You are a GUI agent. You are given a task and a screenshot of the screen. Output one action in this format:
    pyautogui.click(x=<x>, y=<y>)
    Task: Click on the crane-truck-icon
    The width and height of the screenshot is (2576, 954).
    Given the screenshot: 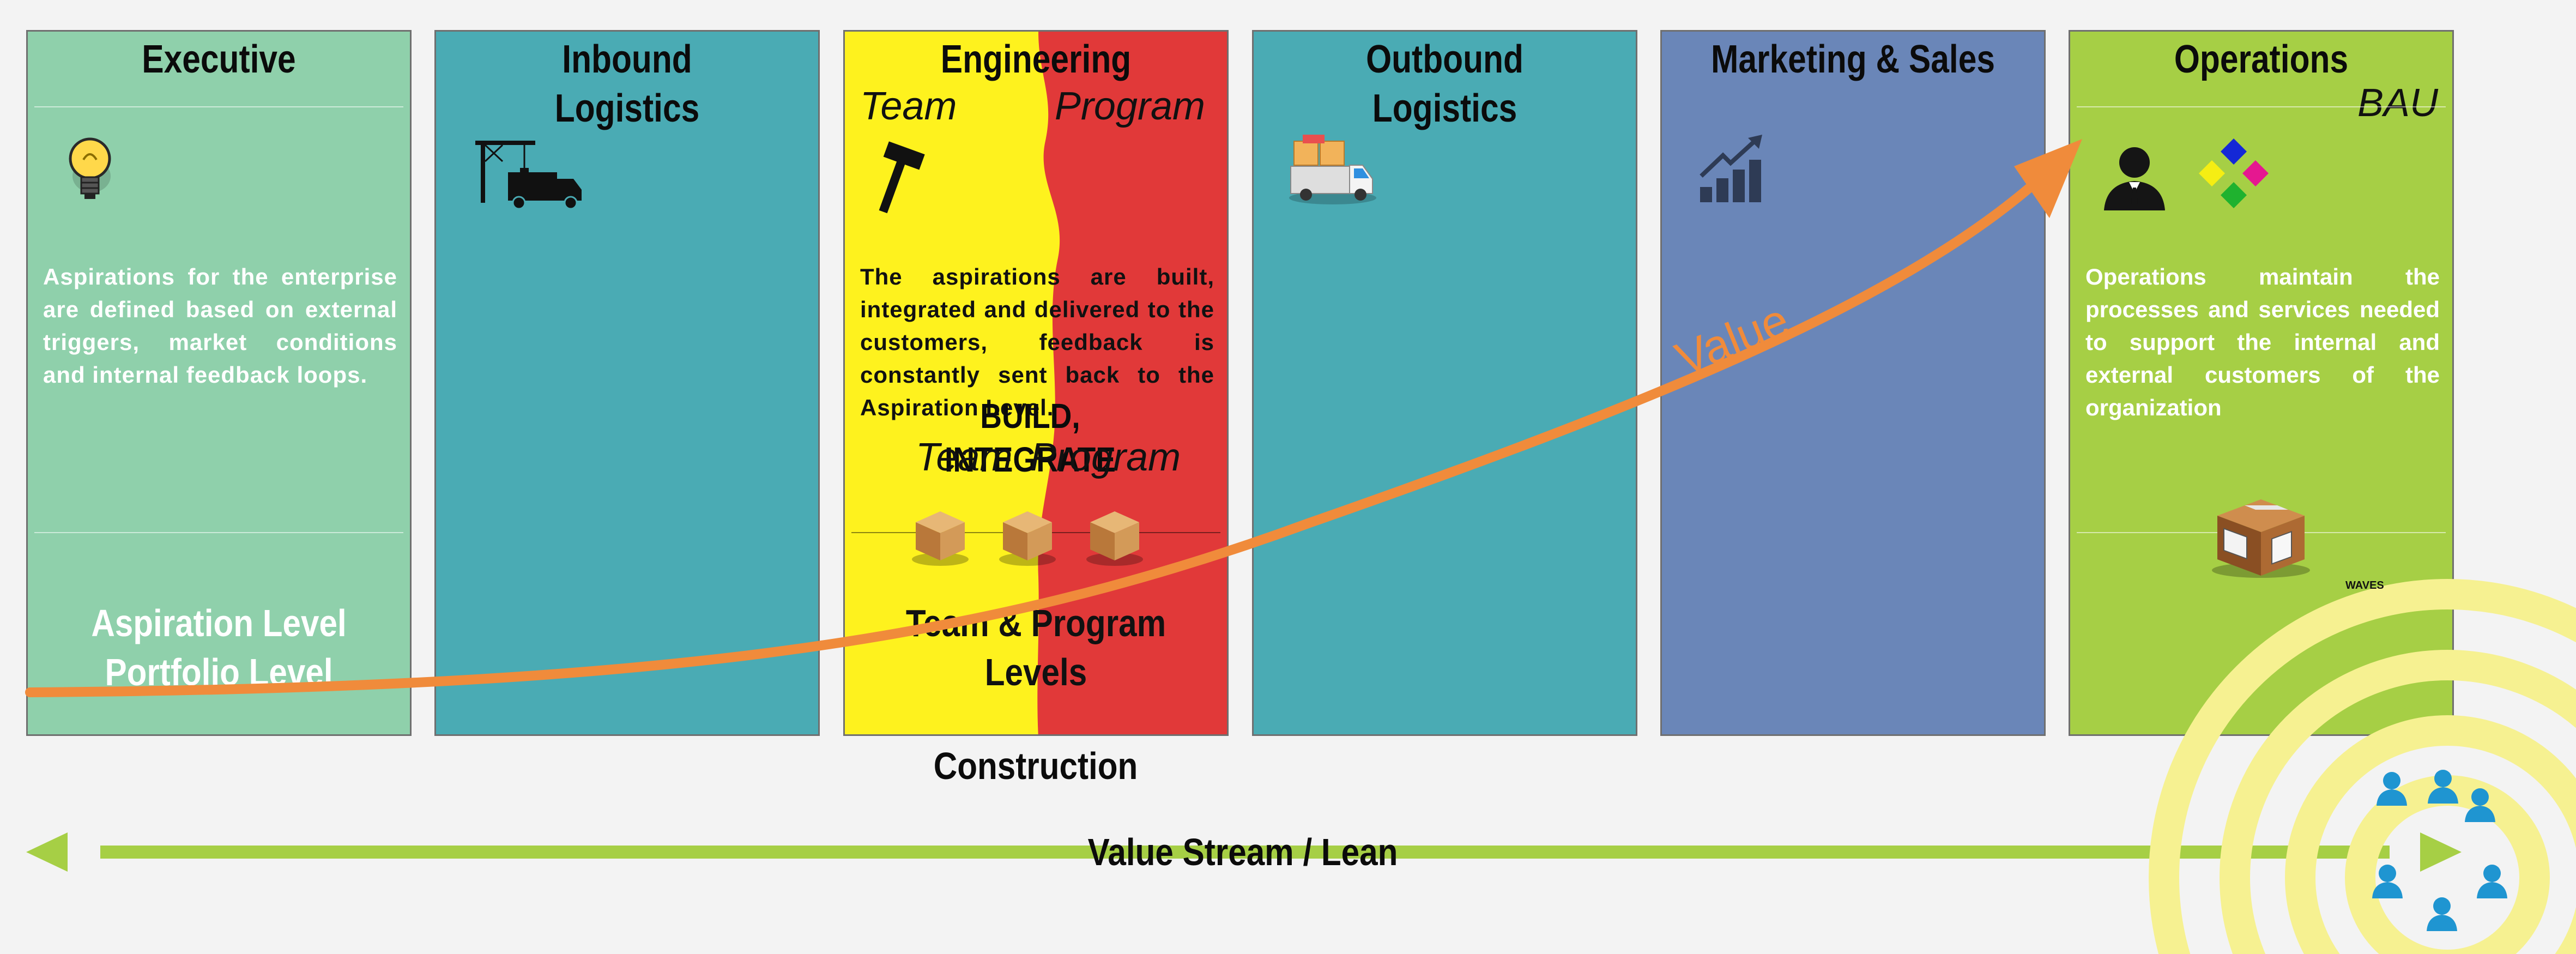 What is the action you would take?
    pyautogui.click(x=532, y=175)
    